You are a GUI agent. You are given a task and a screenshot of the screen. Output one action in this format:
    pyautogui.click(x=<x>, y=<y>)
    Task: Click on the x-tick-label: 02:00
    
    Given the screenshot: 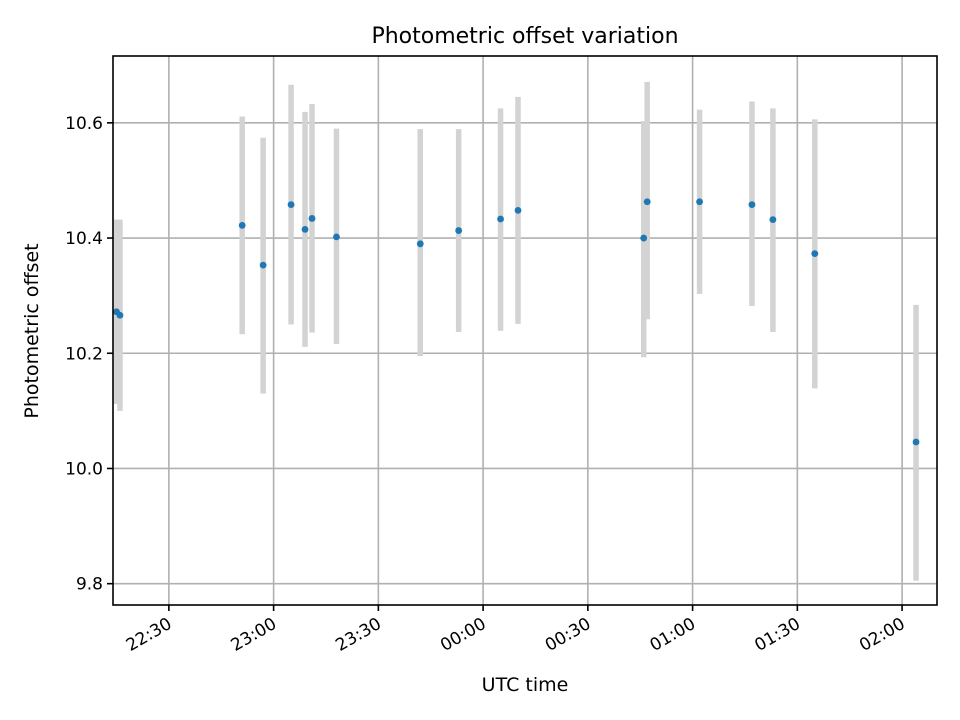 What is the action you would take?
    pyautogui.click(x=882, y=635)
    